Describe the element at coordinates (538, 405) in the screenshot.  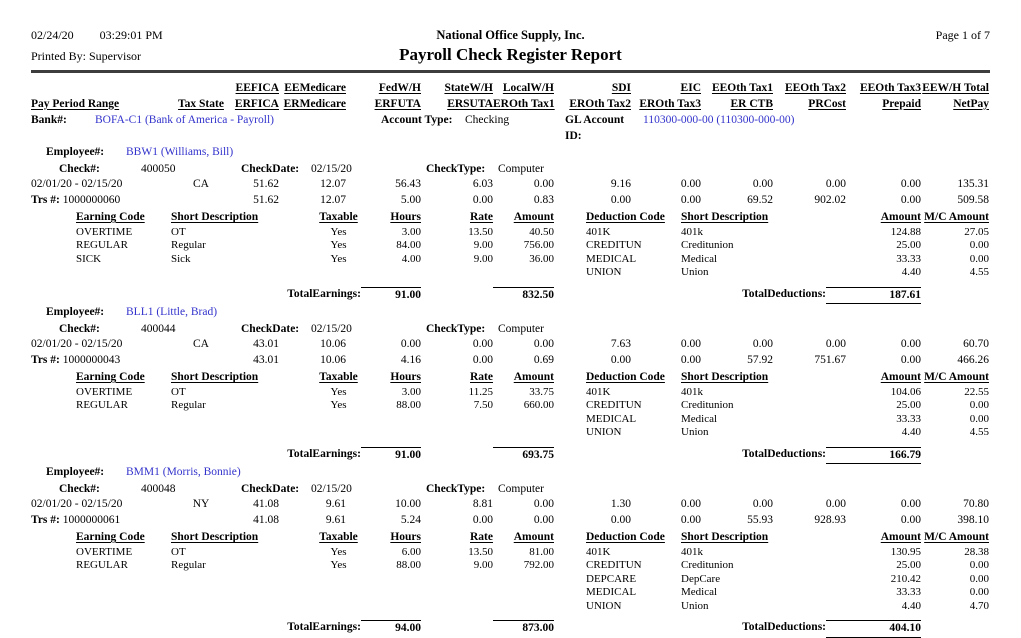
I see `earning-amount: 660.00` at that location.